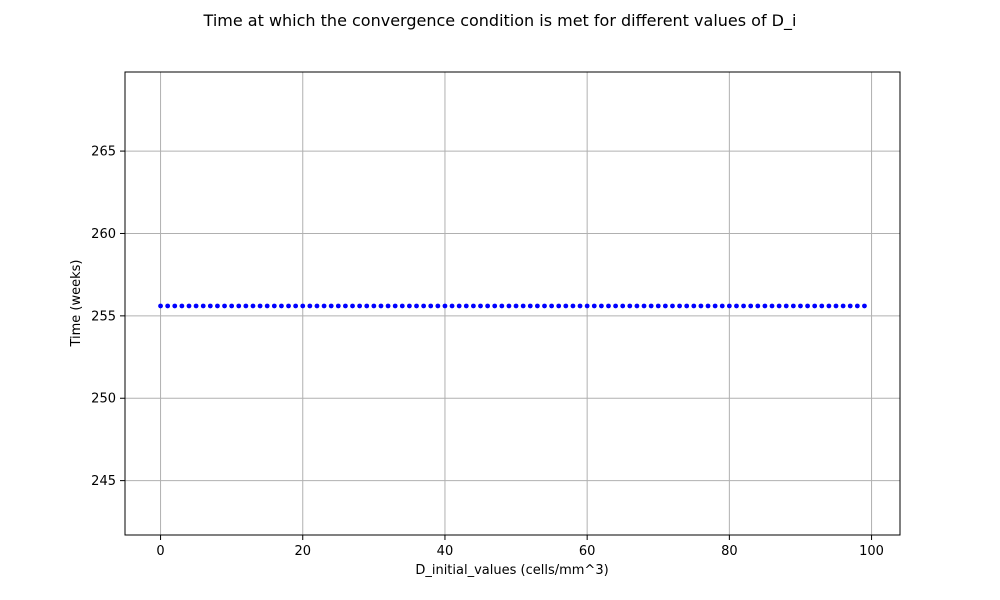  Describe the element at coordinates (103, 481) in the screenshot. I see `y-tick-label: 245` at that location.